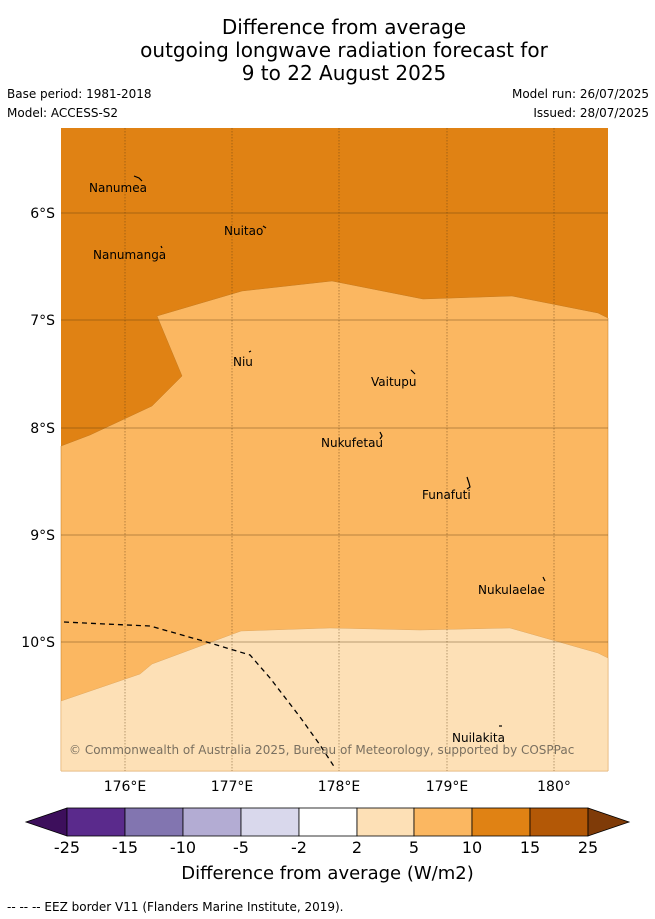  Describe the element at coordinates (241, 847) in the screenshot. I see `colorbar-tick: -5` at that location.